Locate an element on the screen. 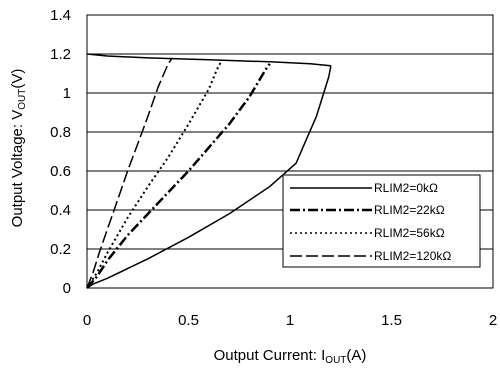  y-tick-label: 1 is located at coordinates (67, 93).